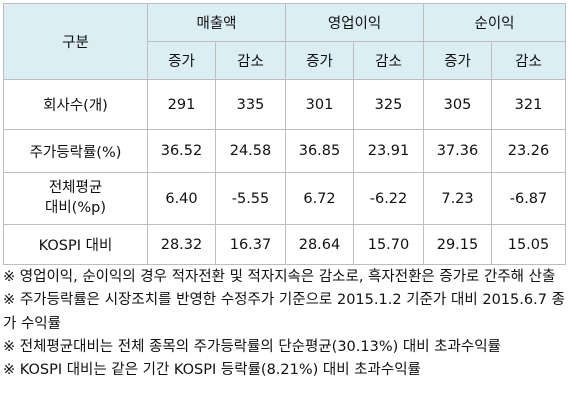 This screenshot has width=568, height=416. I want to click on table-cell: 36.85, so click(319, 151).